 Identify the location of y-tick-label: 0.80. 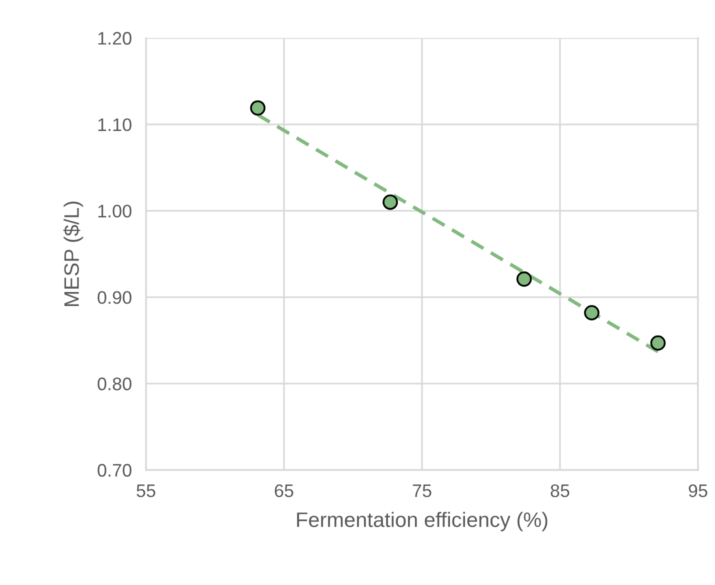
(115, 384).